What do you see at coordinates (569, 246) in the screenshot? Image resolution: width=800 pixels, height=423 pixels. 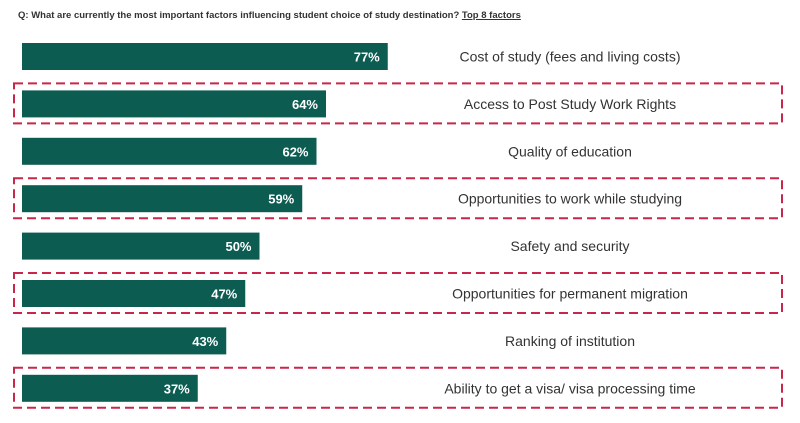 I see `category-label: Safety and security` at bounding box center [569, 246].